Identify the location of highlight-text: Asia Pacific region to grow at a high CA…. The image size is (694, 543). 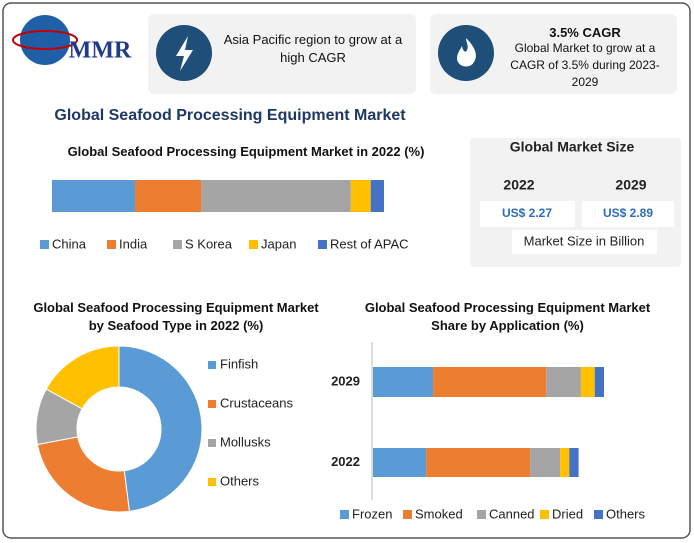
(313, 48).